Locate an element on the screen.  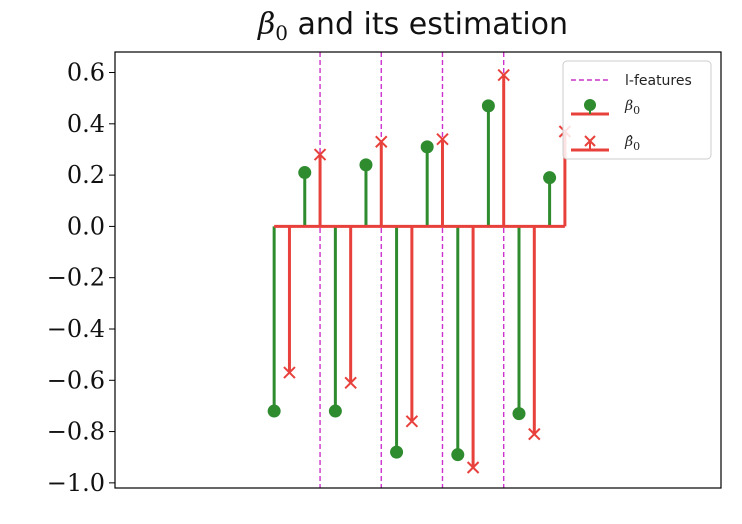
y-tick-label-6: 0.2 is located at coordinates (86, 175).